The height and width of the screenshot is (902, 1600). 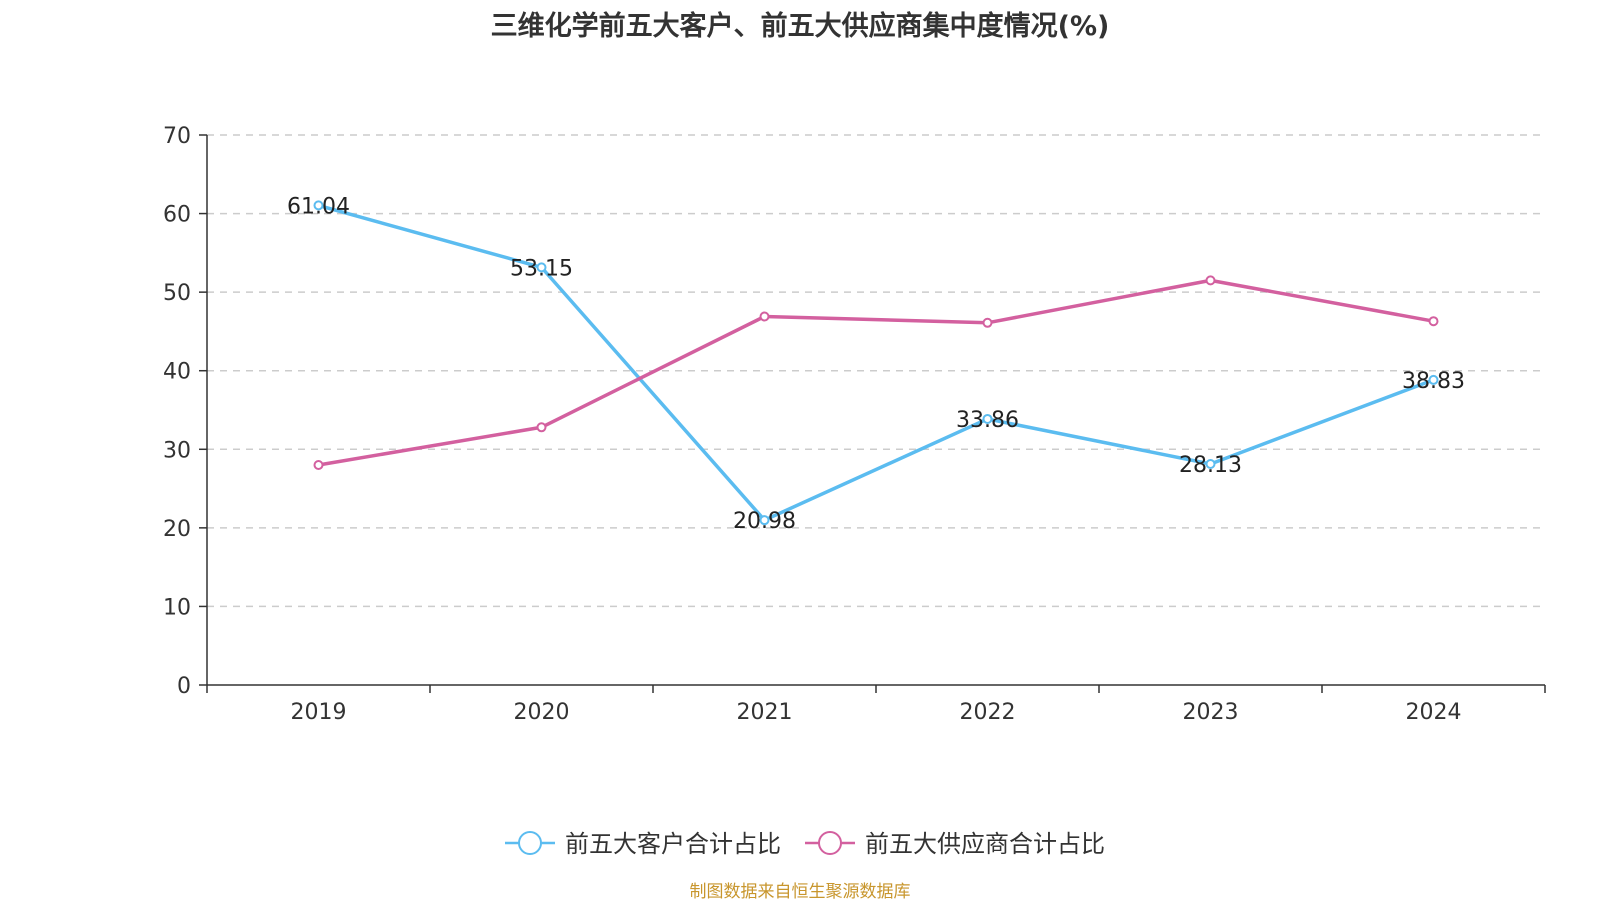 I want to click on y-tick-label: 50, so click(x=177, y=293).